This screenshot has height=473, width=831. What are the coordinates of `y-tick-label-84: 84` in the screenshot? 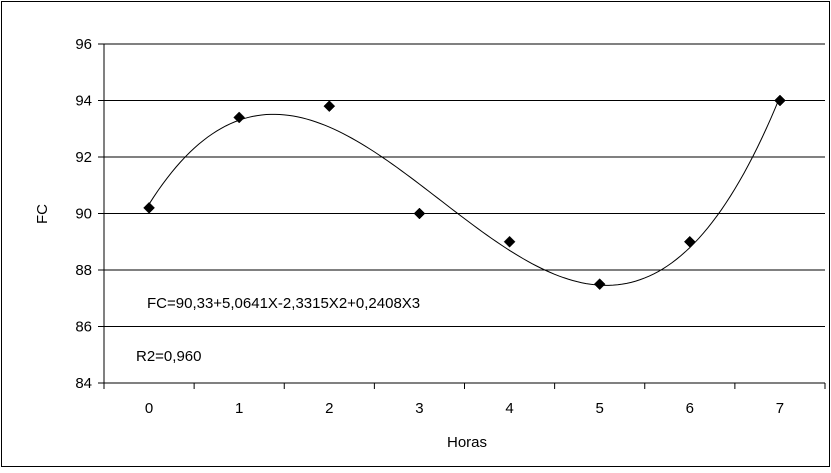 It's located at (83, 383).